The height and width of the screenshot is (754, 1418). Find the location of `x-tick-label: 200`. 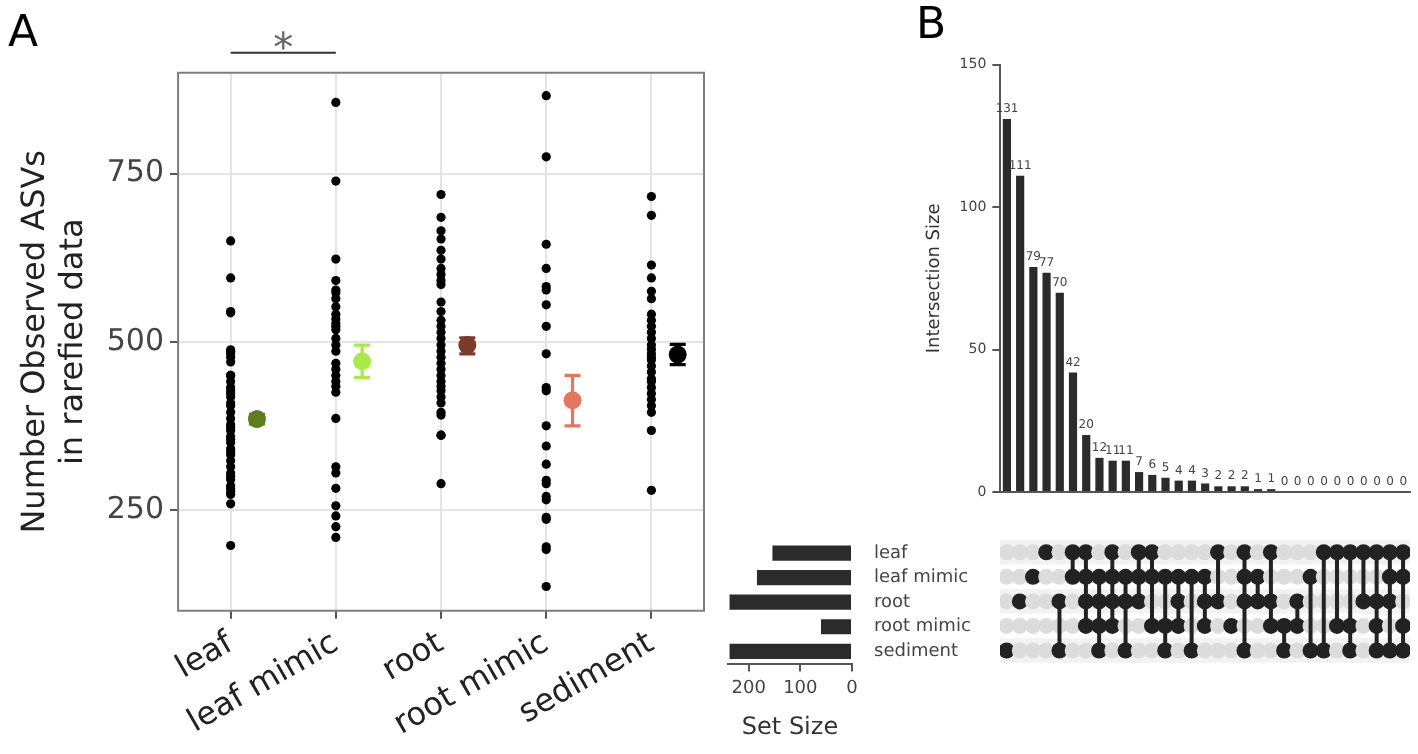

x-tick-label: 200 is located at coordinates (749, 689).